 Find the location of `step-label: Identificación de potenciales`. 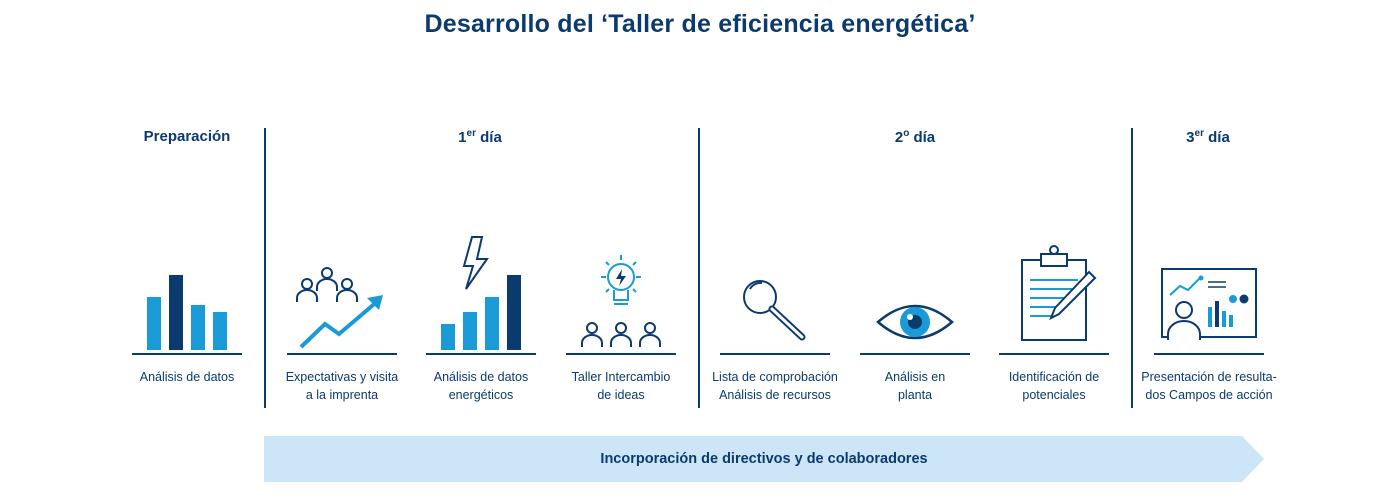

step-label: Identificación de potenciales is located at coordinates (1054, 386).